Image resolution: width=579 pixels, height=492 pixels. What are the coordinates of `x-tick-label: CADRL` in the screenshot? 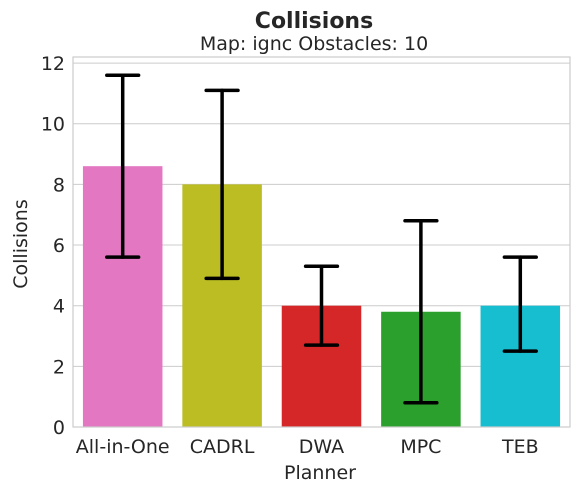 It's located at (222, 447).